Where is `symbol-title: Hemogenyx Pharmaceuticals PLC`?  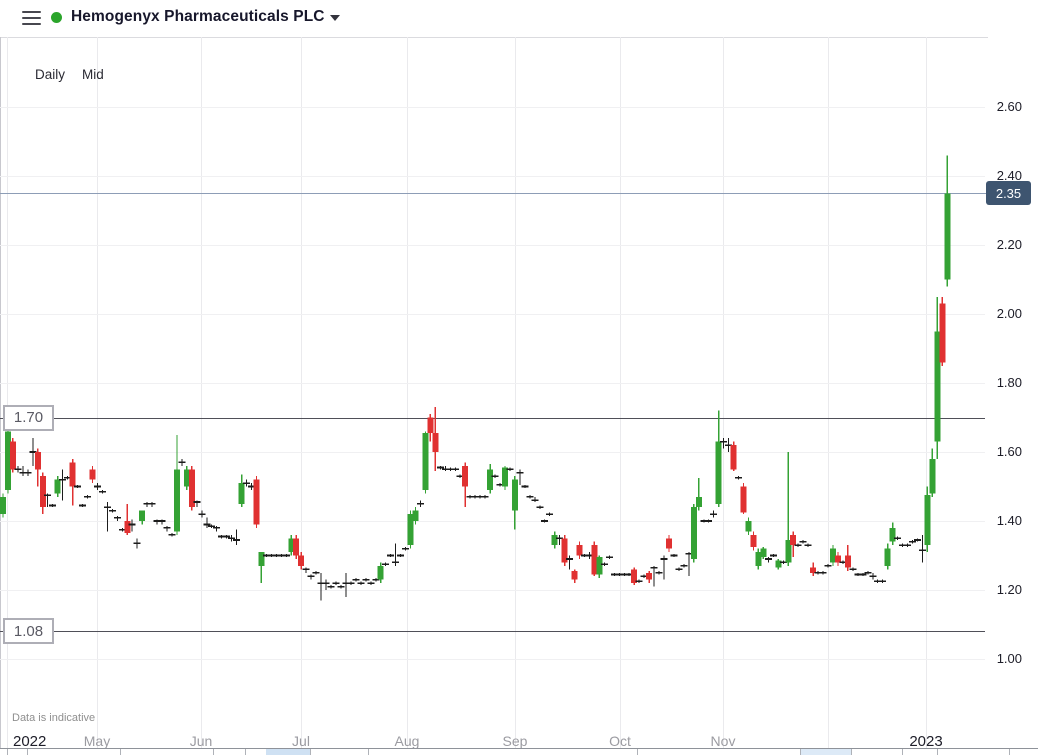 symbol-title: Hemogenyx Pharmaceuticals PLC is located at coordinates (198, 16).